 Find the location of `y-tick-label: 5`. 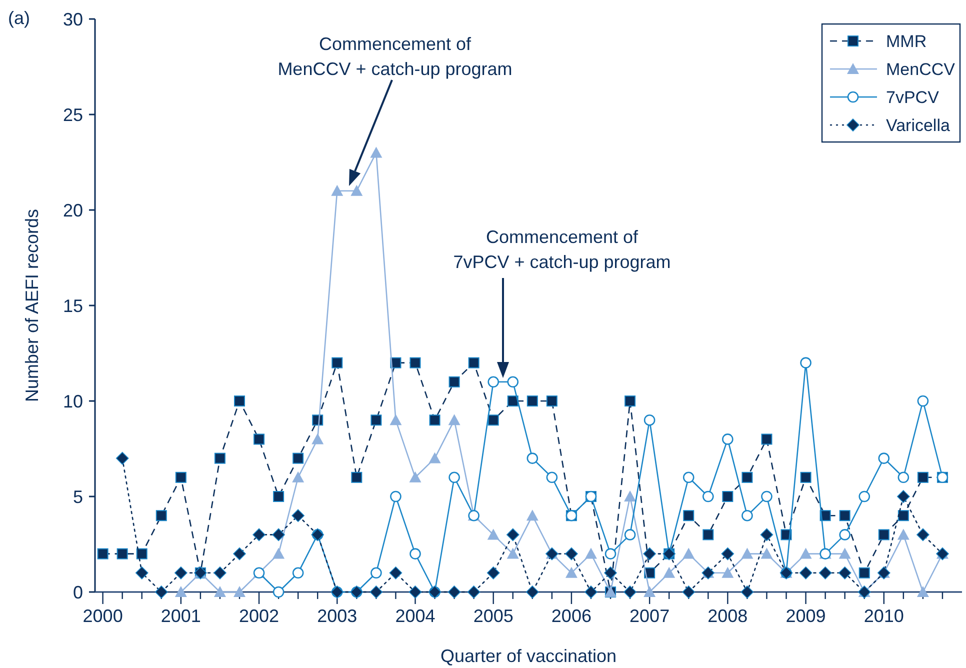

y-tick-label: 5 is located at coordinates (77, 496).